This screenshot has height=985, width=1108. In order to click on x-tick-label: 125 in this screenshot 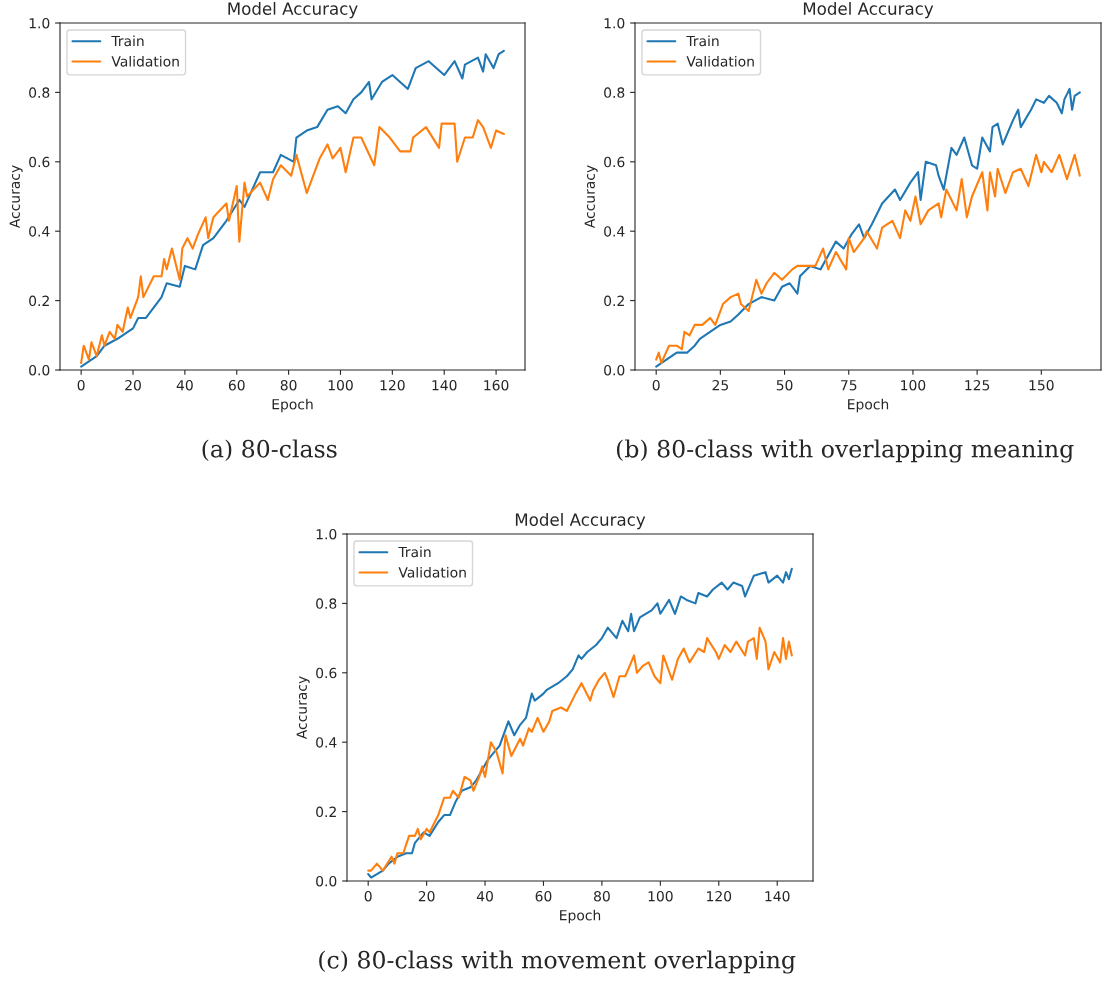, I will do `click(977, 385)`.